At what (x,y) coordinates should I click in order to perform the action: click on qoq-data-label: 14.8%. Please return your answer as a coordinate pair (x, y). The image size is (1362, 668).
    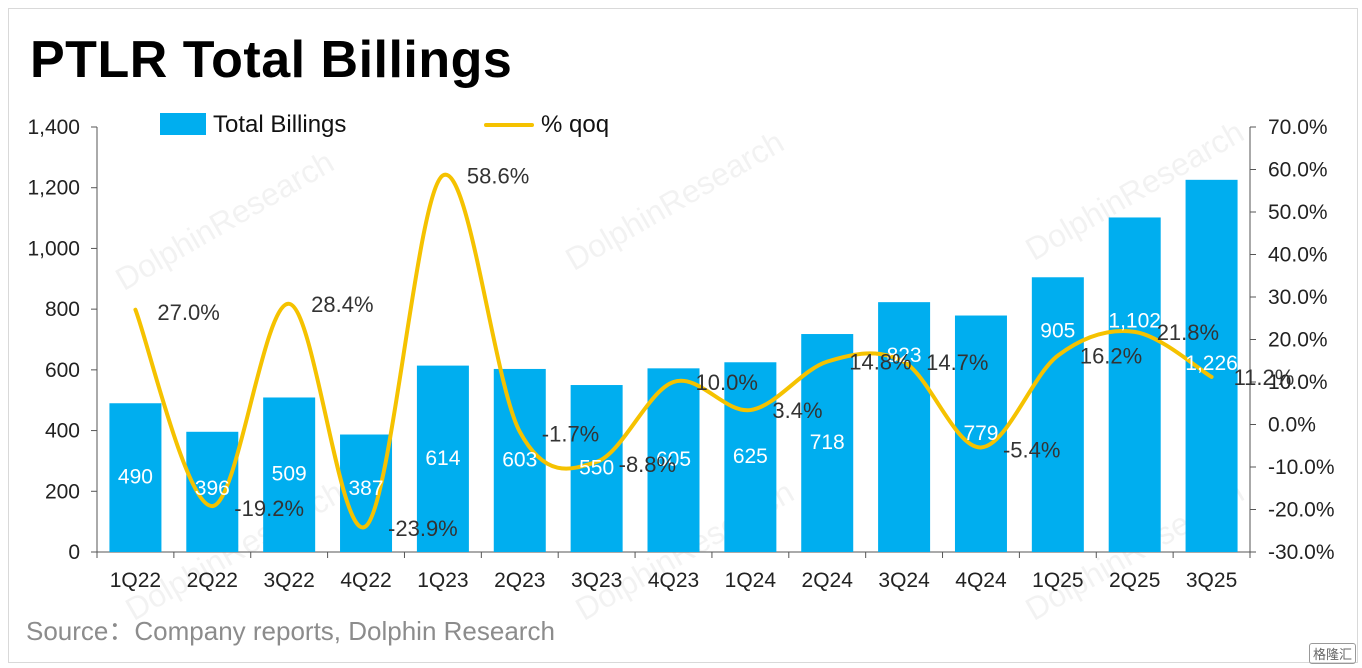
    Looking at the image, I should click on (880, 362).